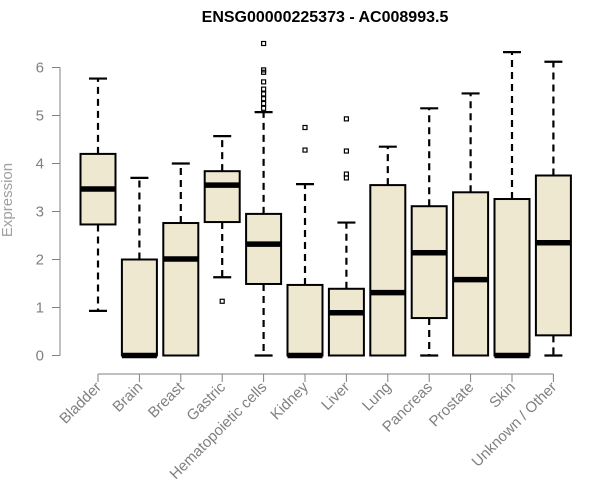 Image resolution: width=600 pixels, height=500 pixels. I want to click on y-tick-label: 6, so click(40, 68).